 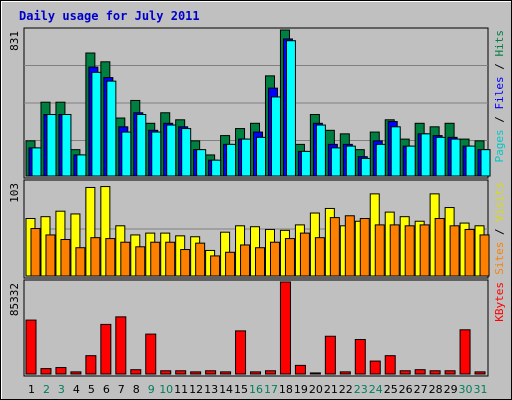 I want to click on legend-visits: Sites / Visits, so click(x=499, y=228).